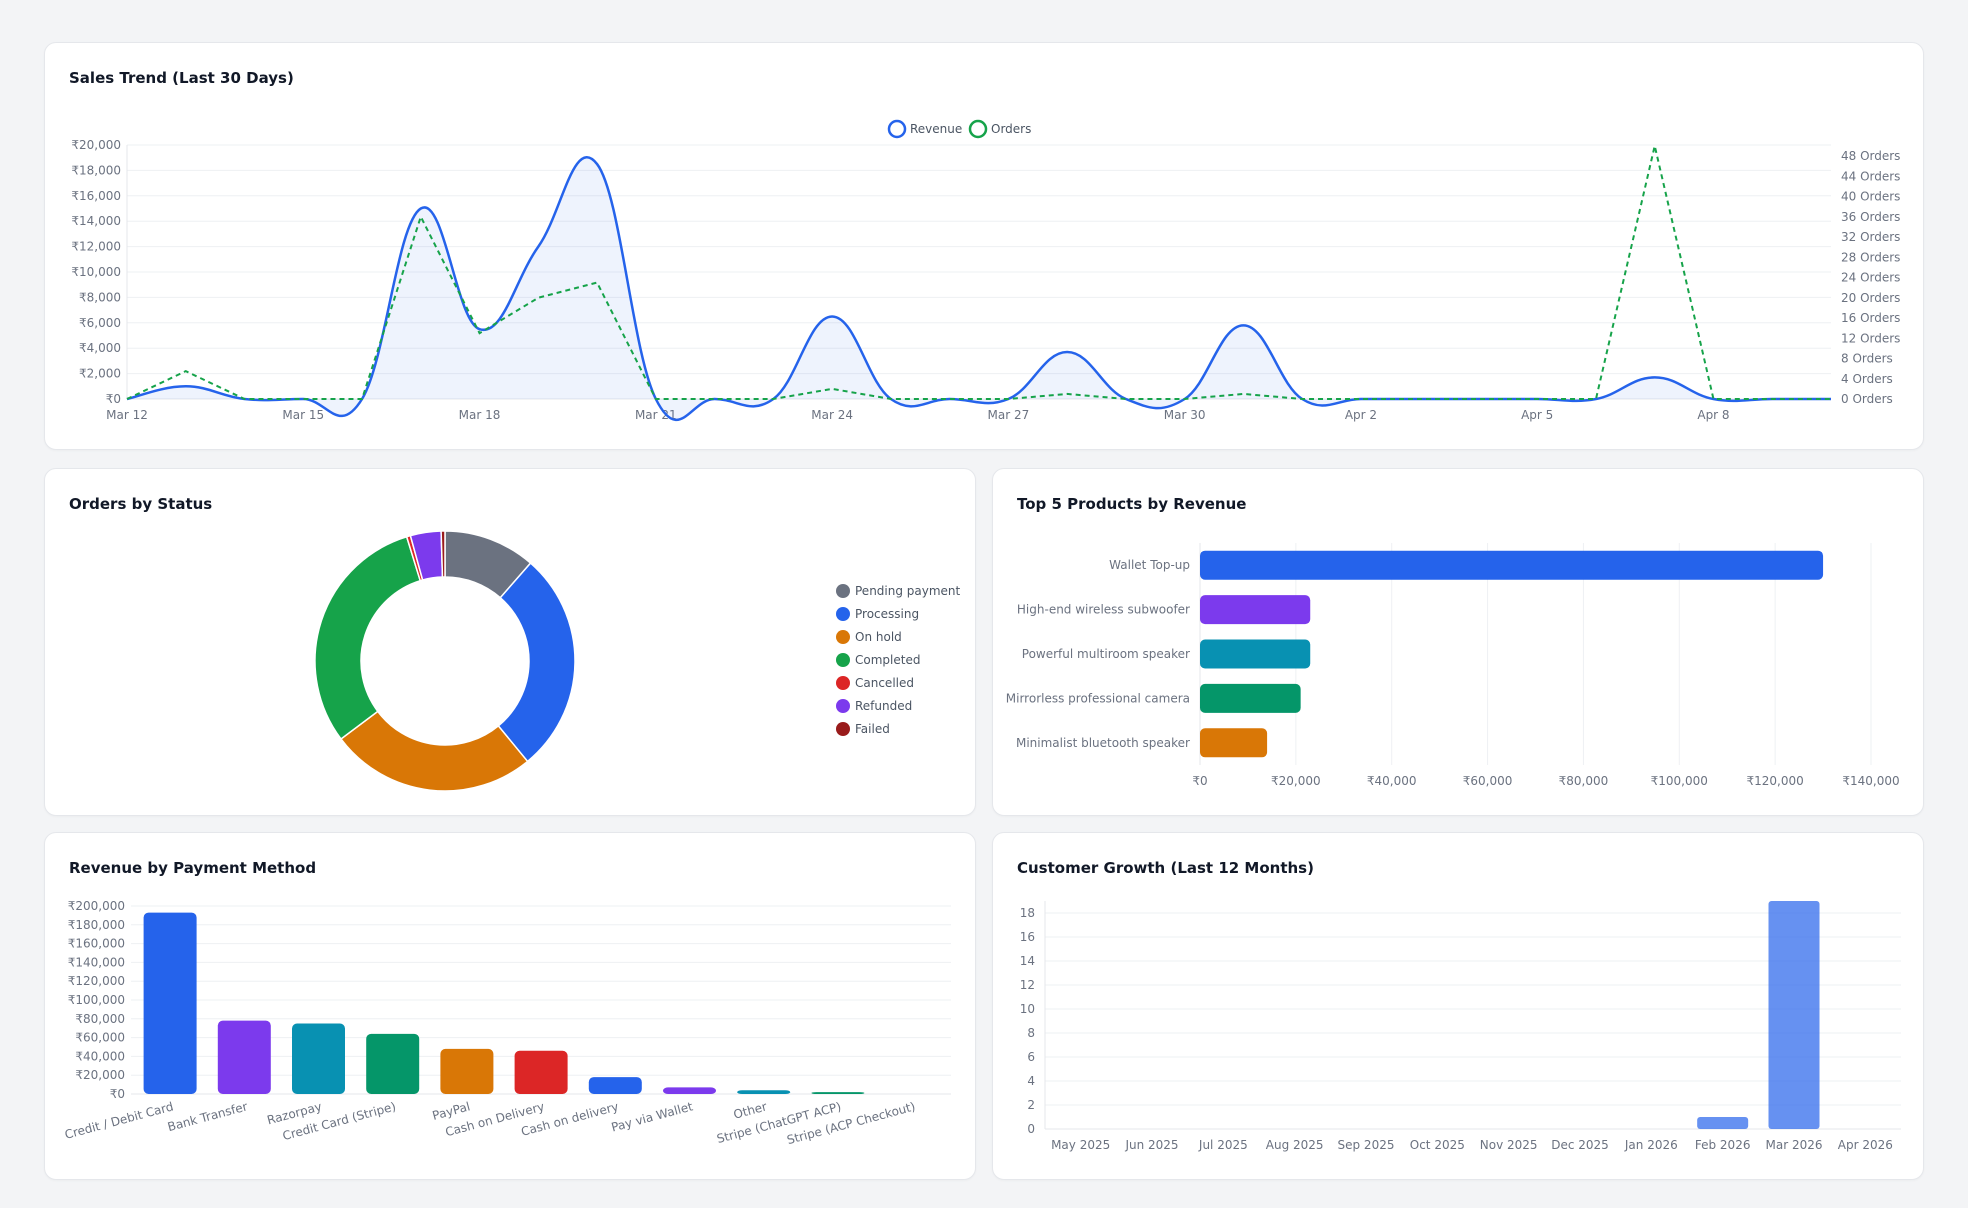 The height and width of the screenshot is (1208, 1968). I want to click on x-tick-label: Mar 30, so click(1185, 415).